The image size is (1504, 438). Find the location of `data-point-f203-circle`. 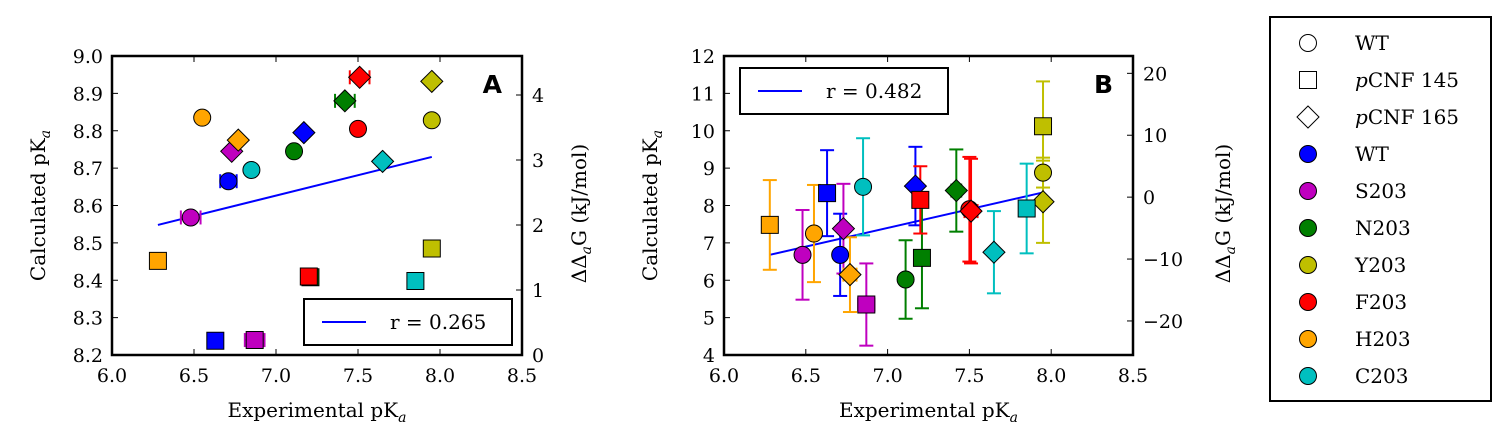

data-point-f203-circle is located at coordinates (358, 128).